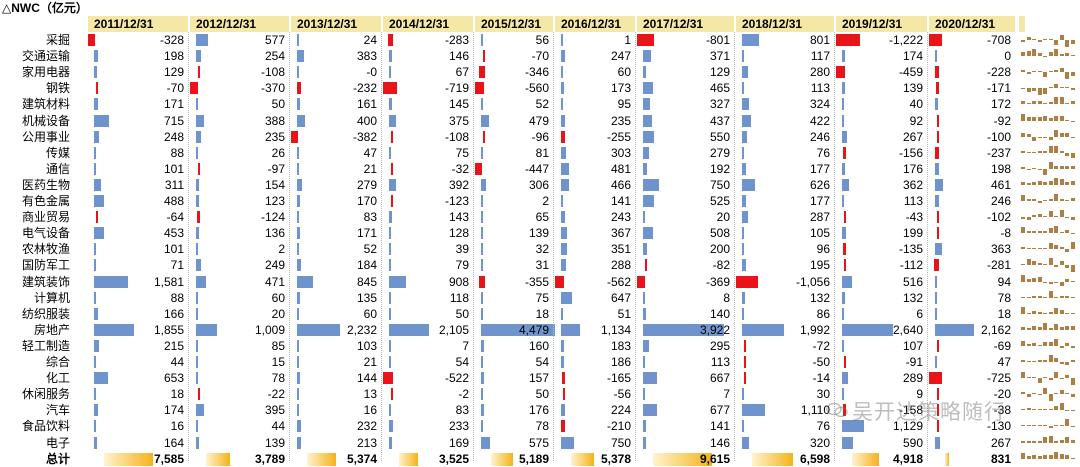 This screenshot has width=1080, height=467. I want to click on row-label: 公用事业, so click(45, 136).